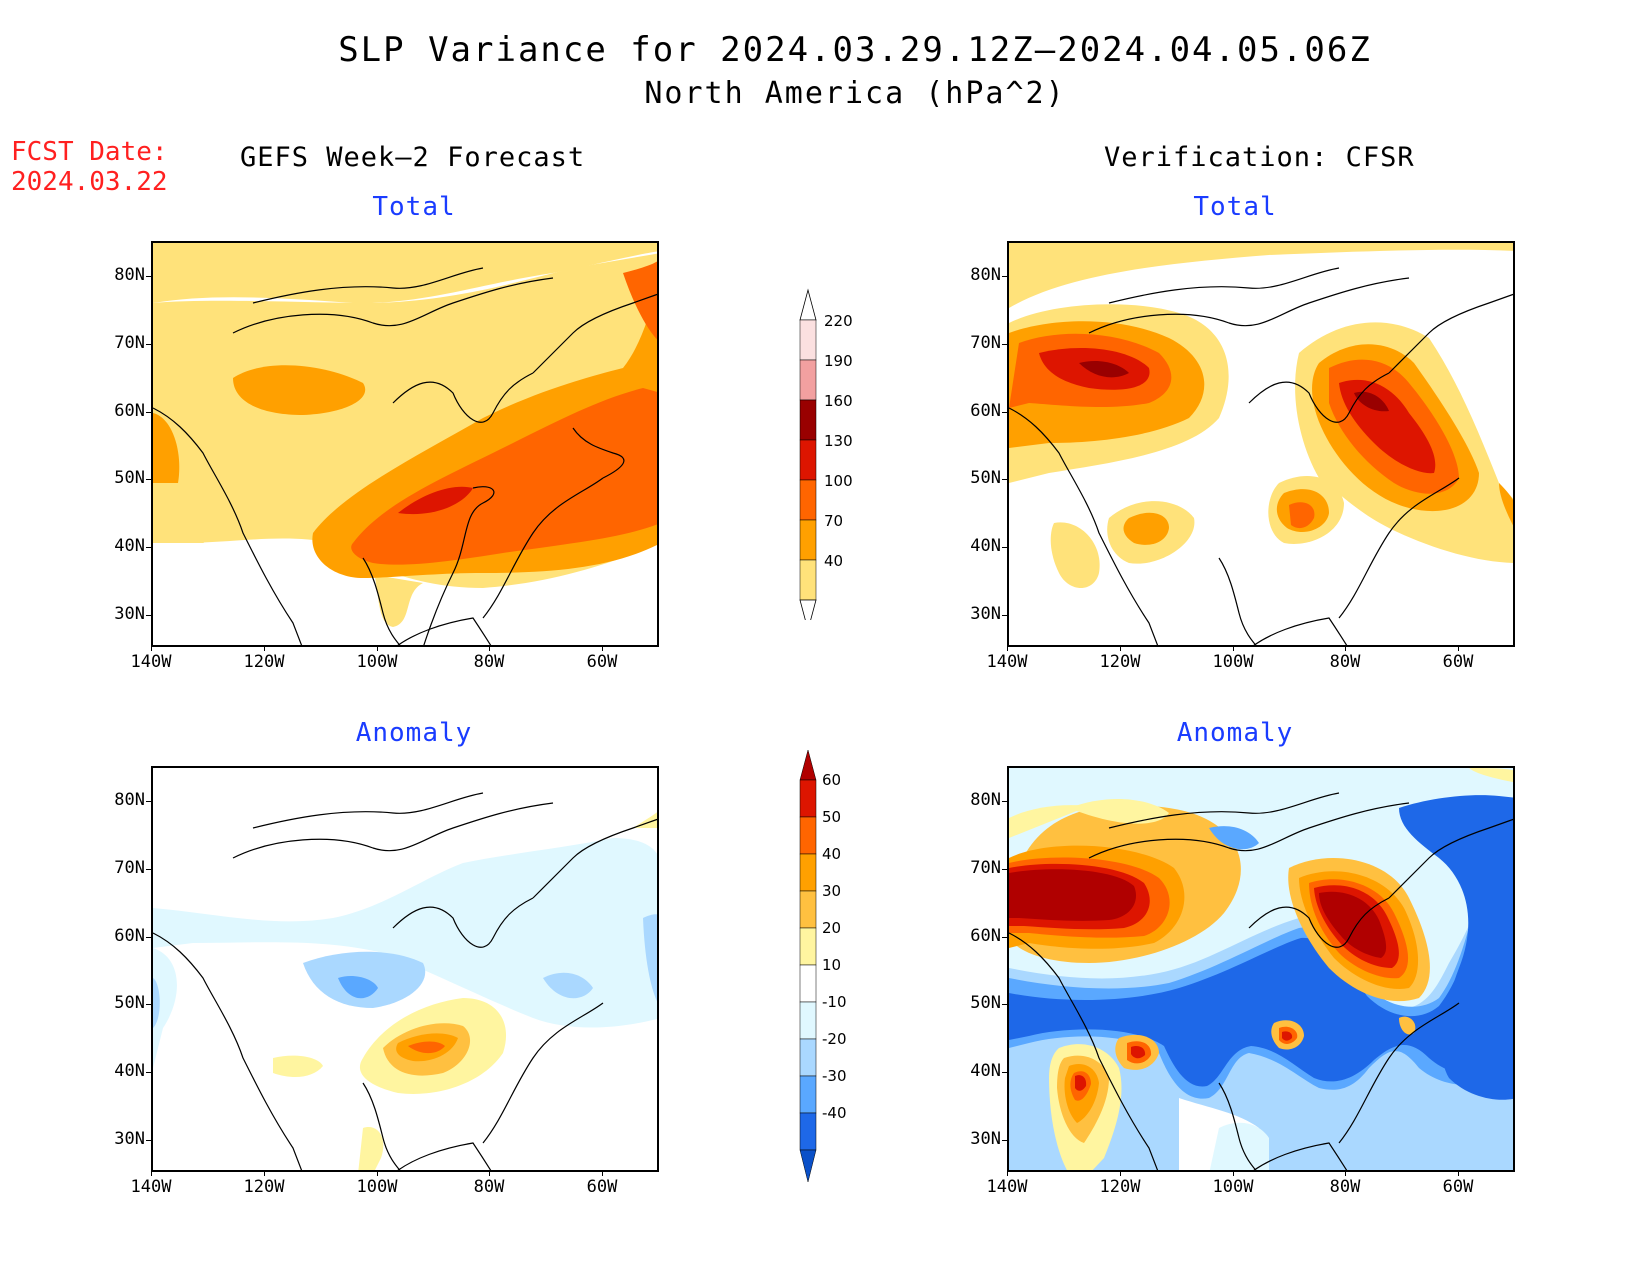 The image size is (1650, 1275). Describe the element at coordinates (151, 1187) in the screenshot. I see `lon-label-forecast-anomaly: 140W` at that location.